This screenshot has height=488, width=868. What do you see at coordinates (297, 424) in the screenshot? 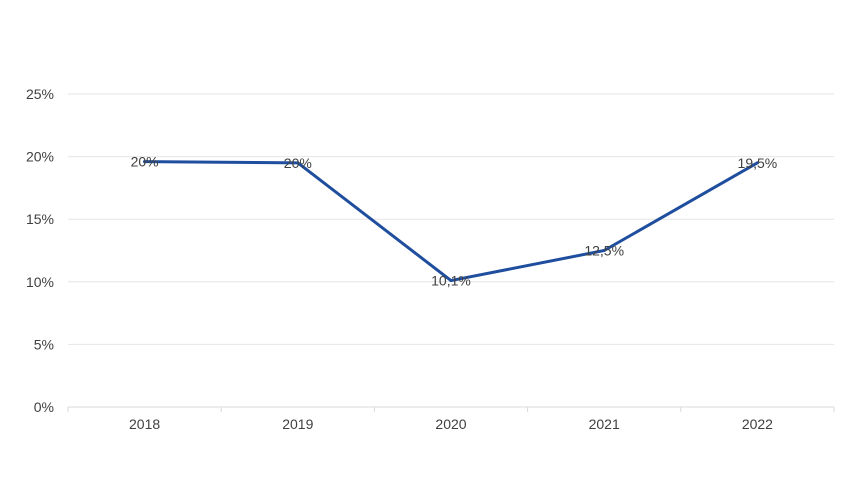
I see `x-tick-label-2019: 2019` at bounding box center [297, 424].